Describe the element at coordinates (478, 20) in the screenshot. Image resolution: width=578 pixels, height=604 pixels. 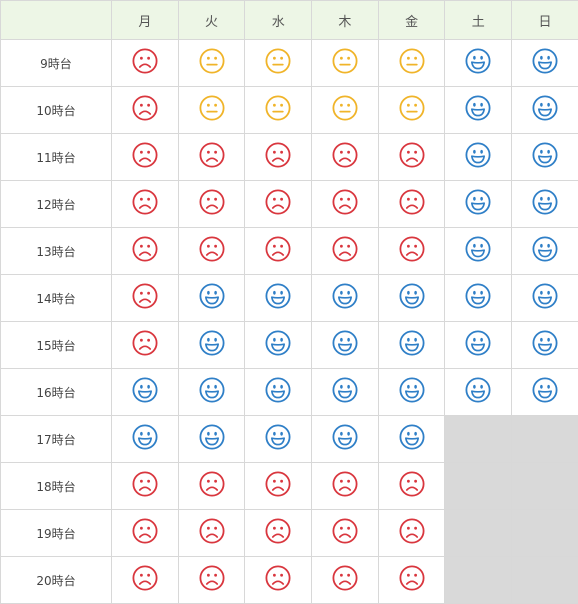
I see `day-header-sat: 土` at that location.